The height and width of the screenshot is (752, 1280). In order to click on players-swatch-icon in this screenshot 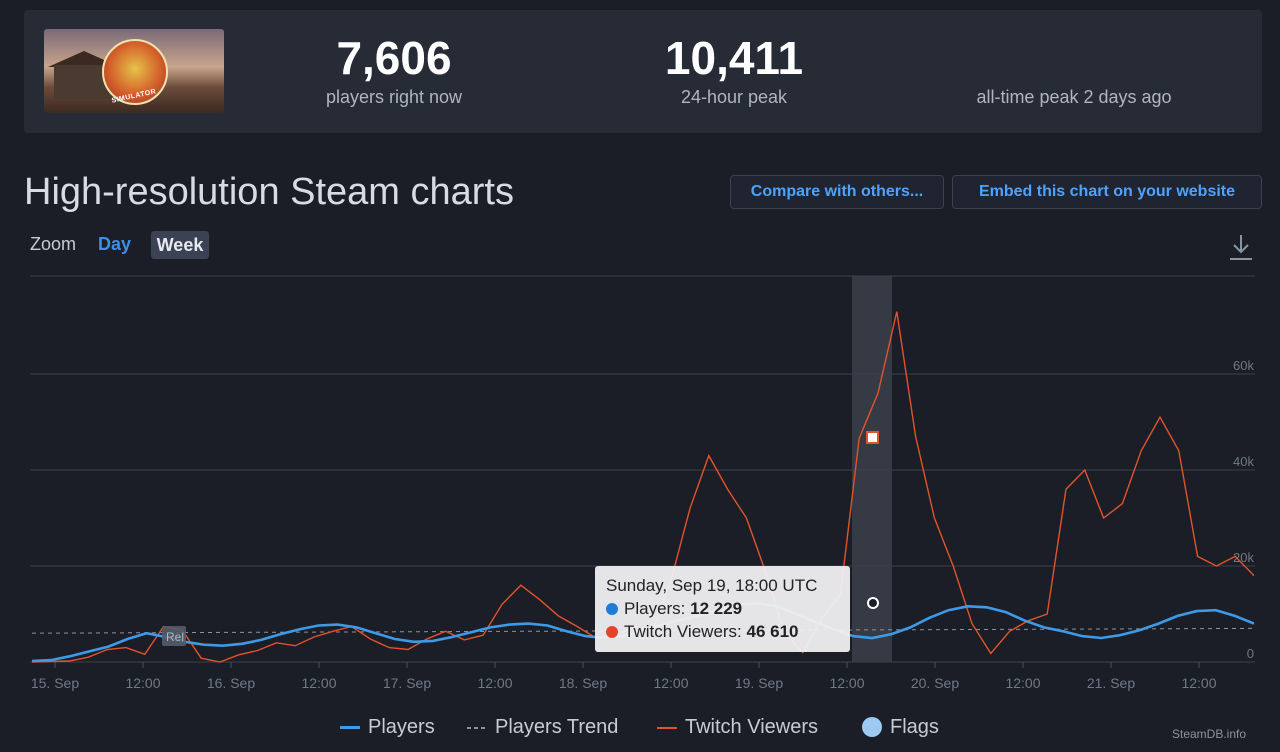, I will do `click(350, 728)`.